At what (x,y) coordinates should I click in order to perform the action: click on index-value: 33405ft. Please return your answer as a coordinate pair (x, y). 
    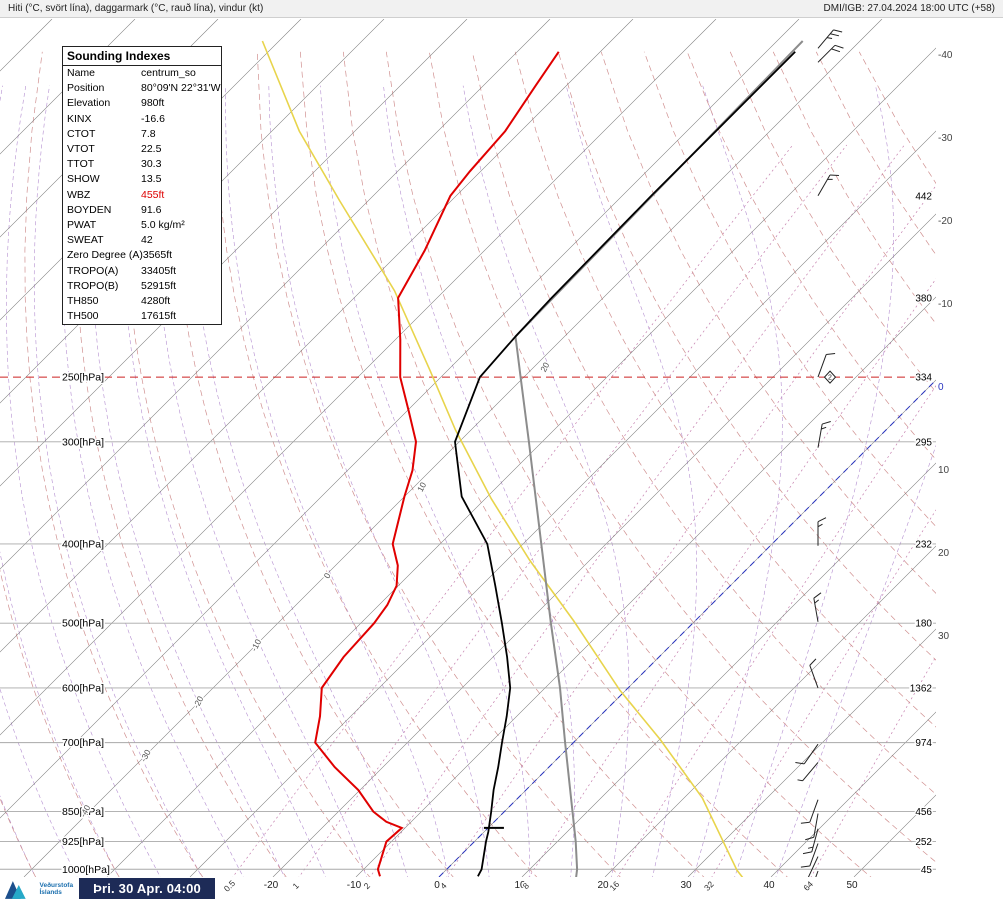
    Looking at the image, I should click on (159, 270).